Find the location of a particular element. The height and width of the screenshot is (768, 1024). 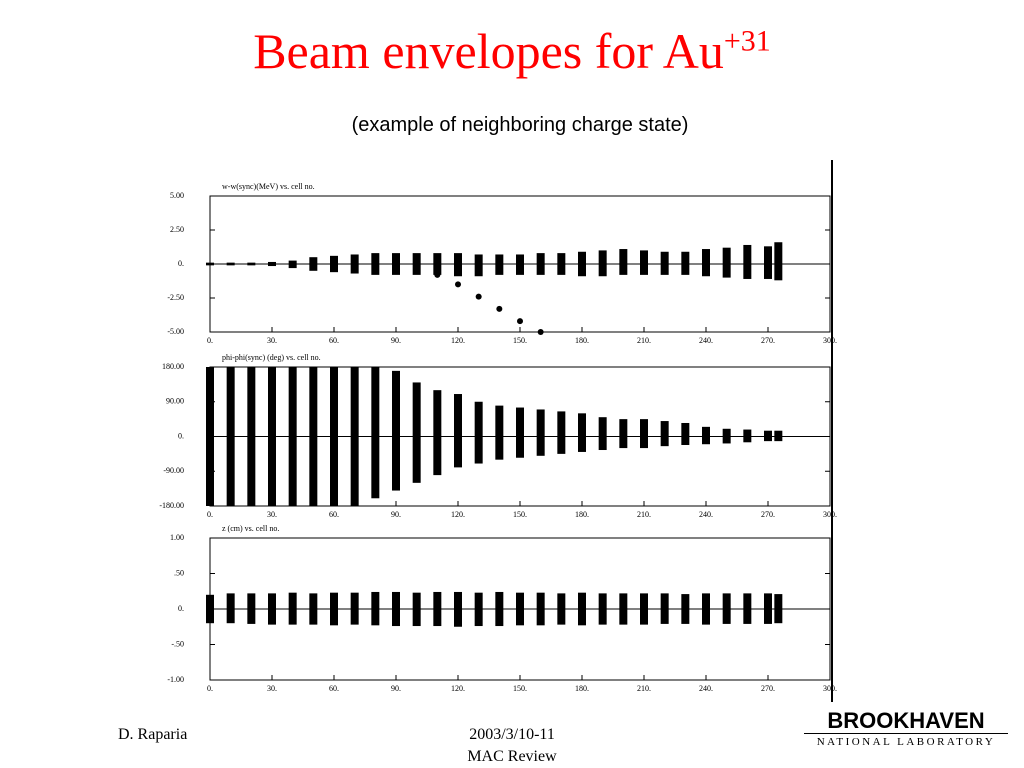

logo-bottom: NATIONAL LABORATORY is located at coordinates (906, 740).